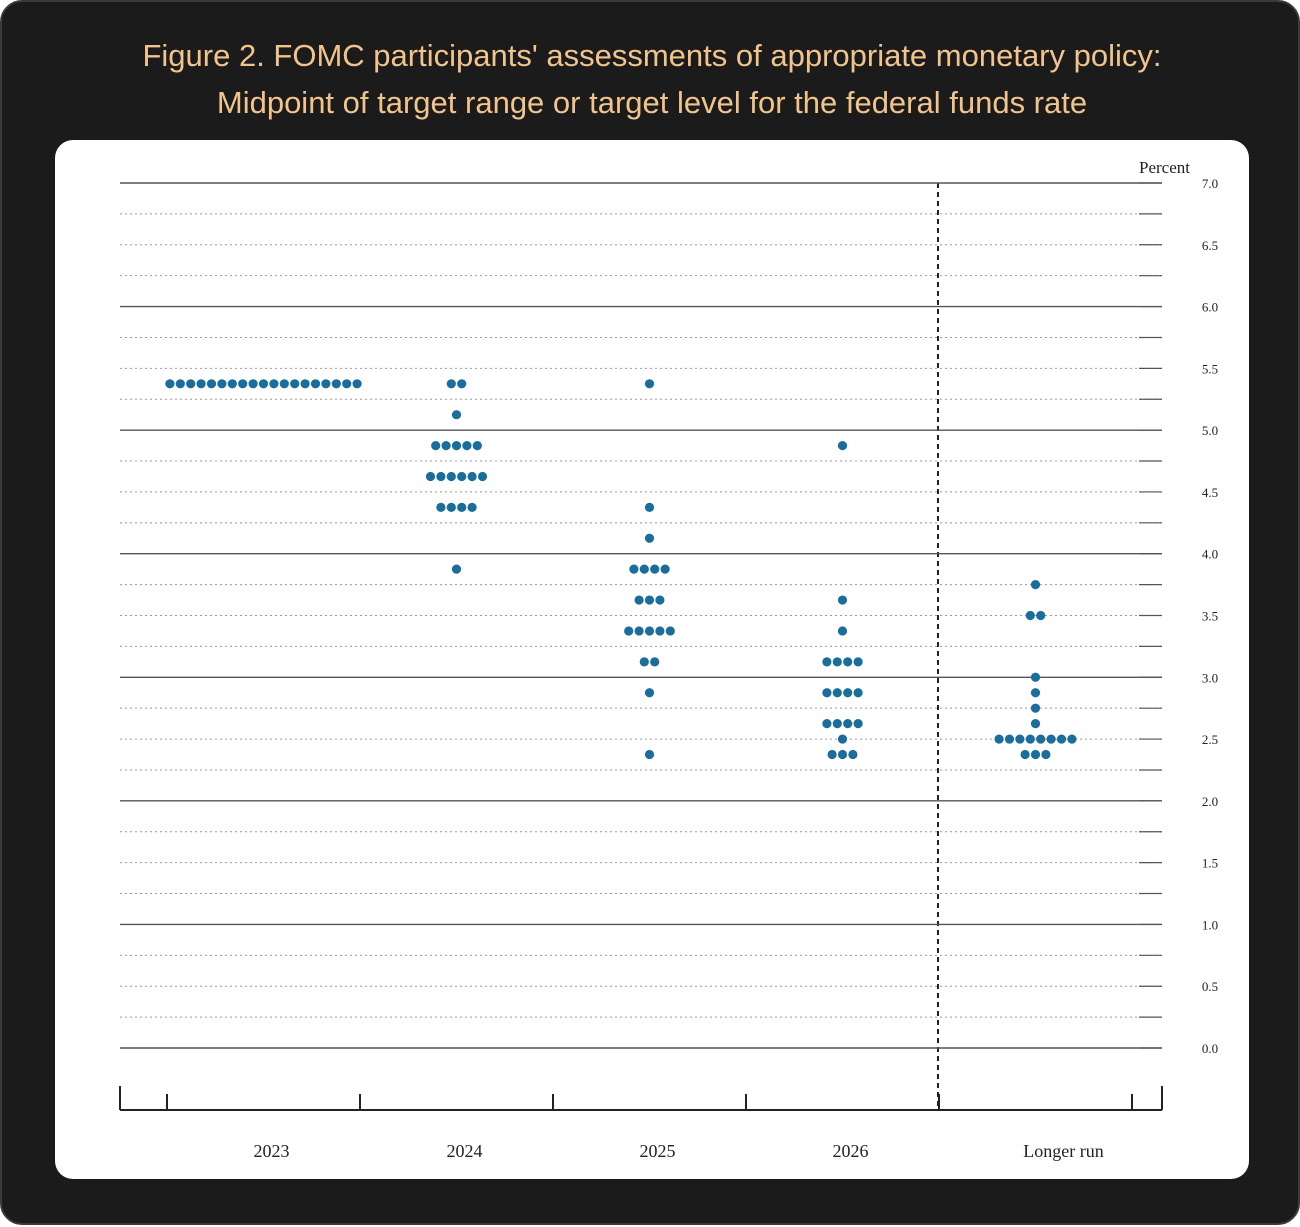 The height and width of the screenshot is (1227, 1300). Describe the element at coordinates (1210, 368) in the screenshot. I see `y-tick-label: 5.5` at that location.